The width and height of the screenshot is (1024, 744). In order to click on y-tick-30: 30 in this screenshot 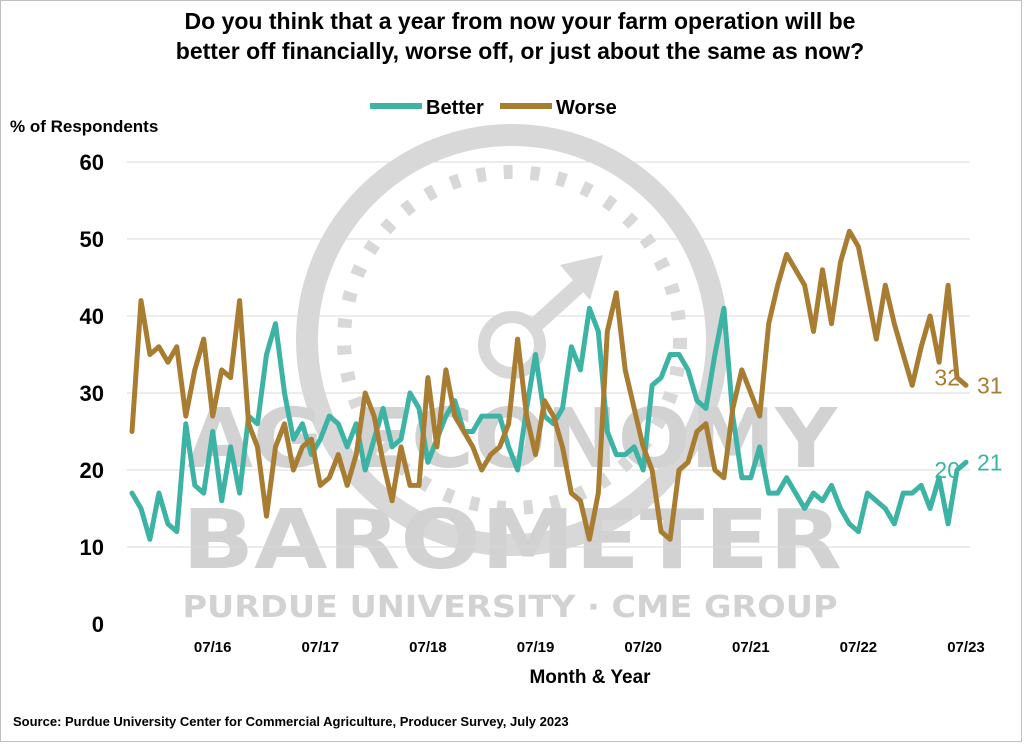, I will do `click(92, 393)`.